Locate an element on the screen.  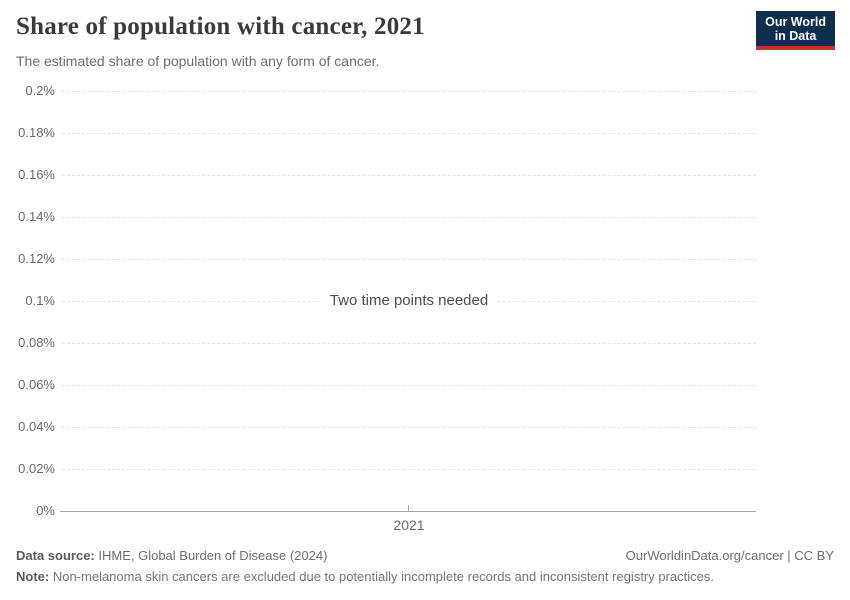
owid-logo-line2: in Data is located at coordinates (795, 36).